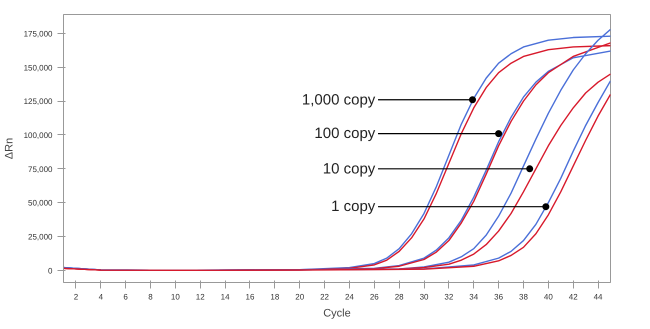 The height and width of the screenshot is (329, 650). What do you see at coordinates (275, 297) in the screenshot?
I see `x-tick-label: 18` at bounding box center [275, 297].